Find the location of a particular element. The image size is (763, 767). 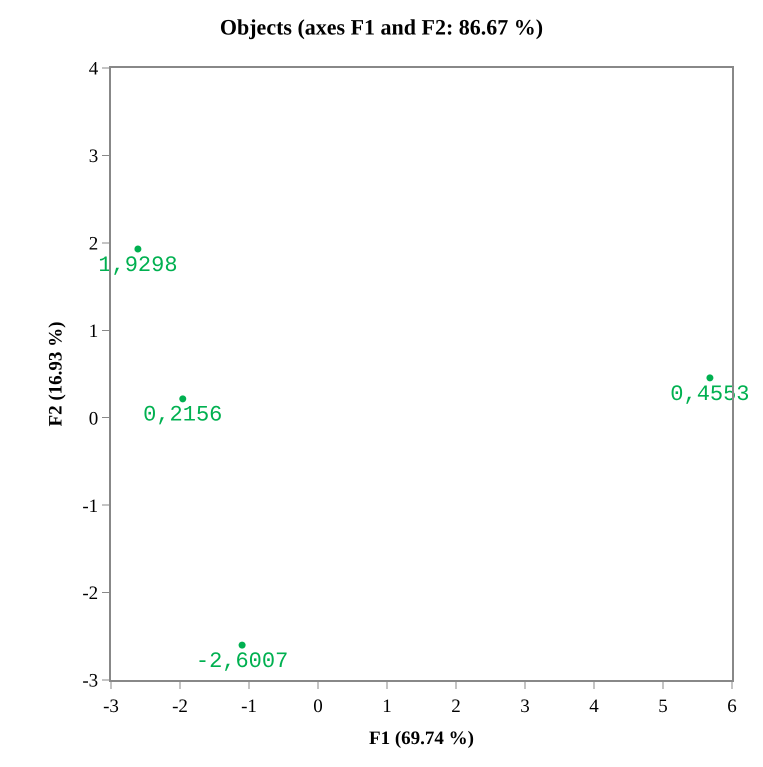

x-tick-label: 4 is located at coordinates (594, 706).